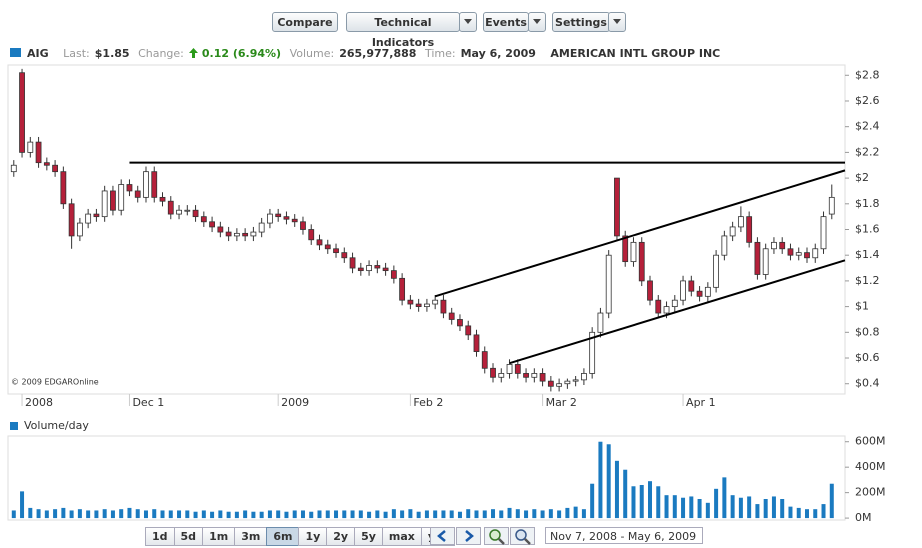 This screenshot has width=922, height=548. I want to click on range-button: max, so click(401, 536).